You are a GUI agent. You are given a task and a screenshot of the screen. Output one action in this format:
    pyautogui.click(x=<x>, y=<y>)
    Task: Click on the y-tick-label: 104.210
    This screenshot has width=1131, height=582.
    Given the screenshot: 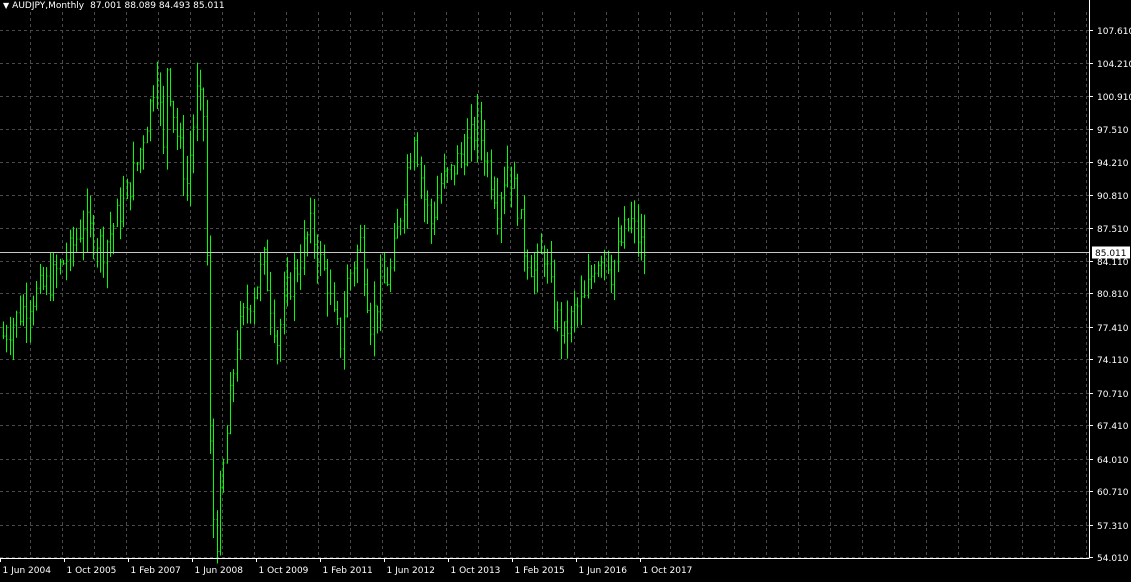 What is the action you would take?
    pyautogui.click(x=1114, y=65)
    